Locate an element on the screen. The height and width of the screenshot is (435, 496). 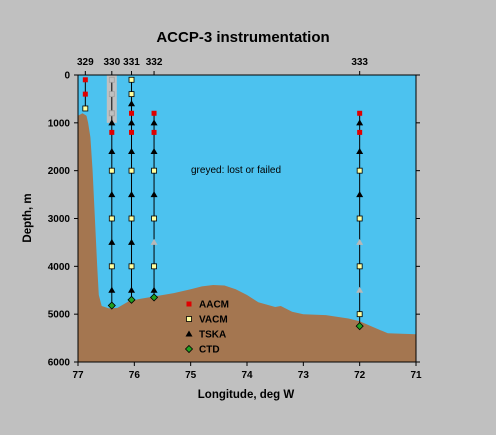
legend-label-tska: TSKA is located at coordinates (212, 335).